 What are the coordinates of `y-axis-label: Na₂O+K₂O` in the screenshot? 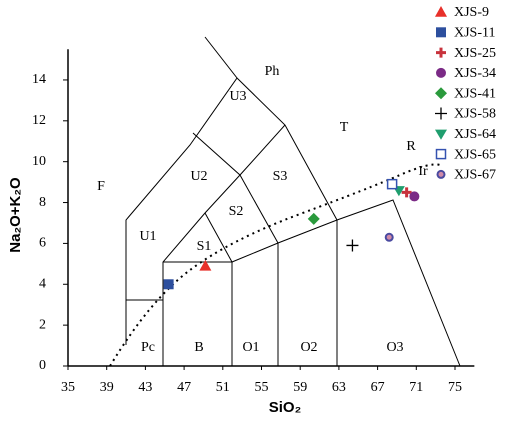 It's located at (15, 215).